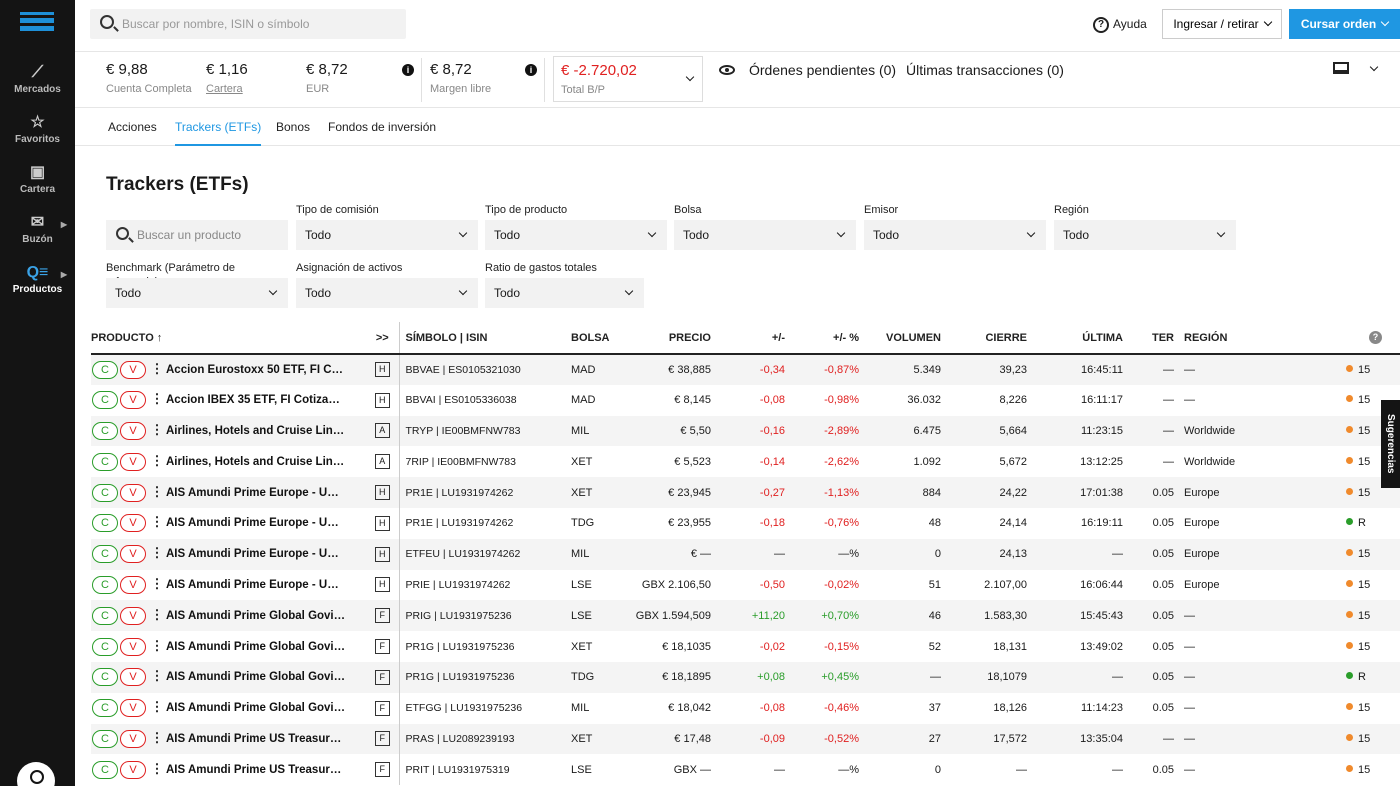 The image size is (1400, 800). Describe the element at coordinates (748, 338) in the screenshot. I see `col-change: +/-` at that location.